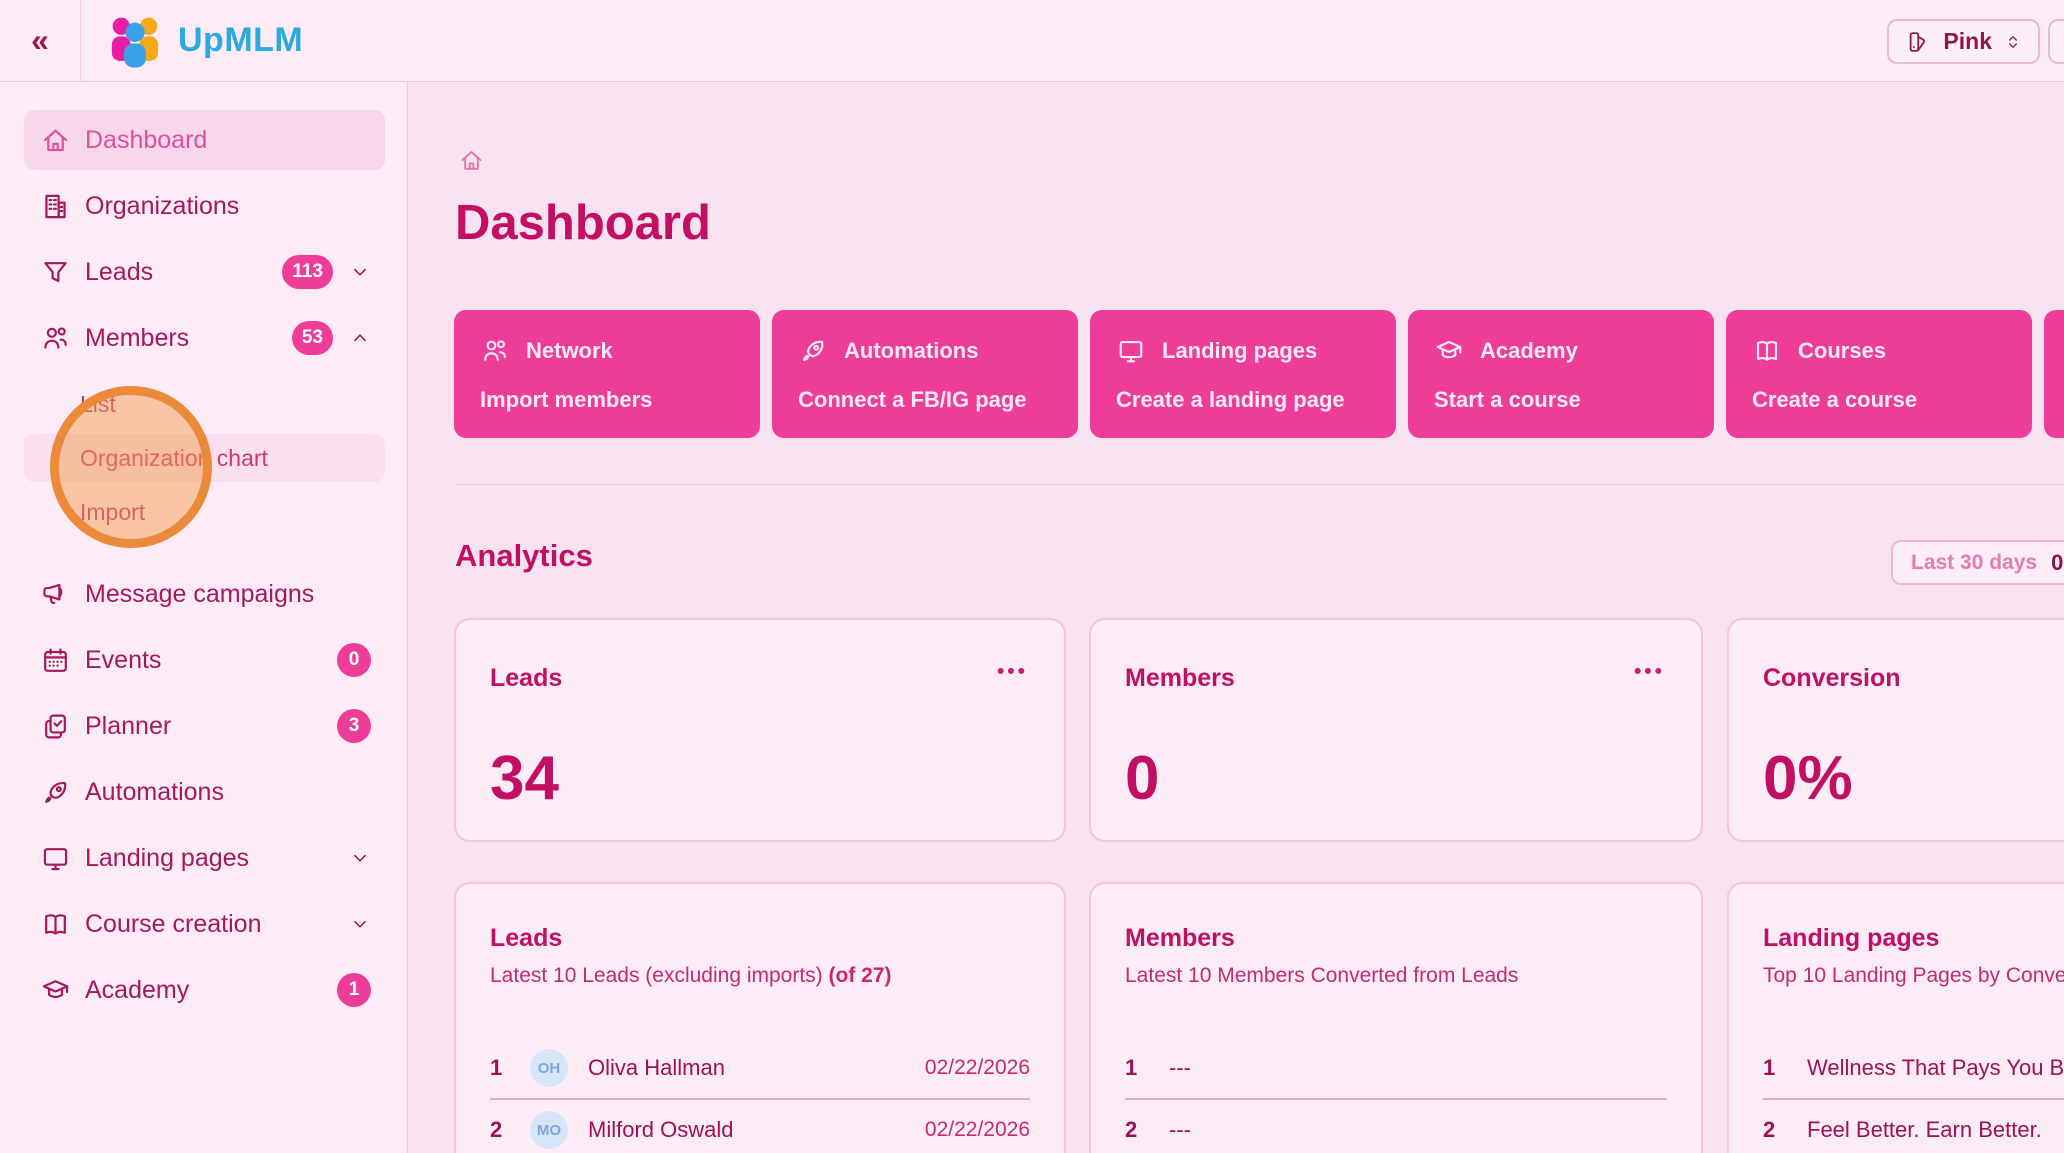 The width and height of the screenshot is (2064, 1153). What do you see at coordinates (760, 730) in the screenshot?
I see `stat-card-leads: Leads ••• 34` at bounding box center [760, 730].